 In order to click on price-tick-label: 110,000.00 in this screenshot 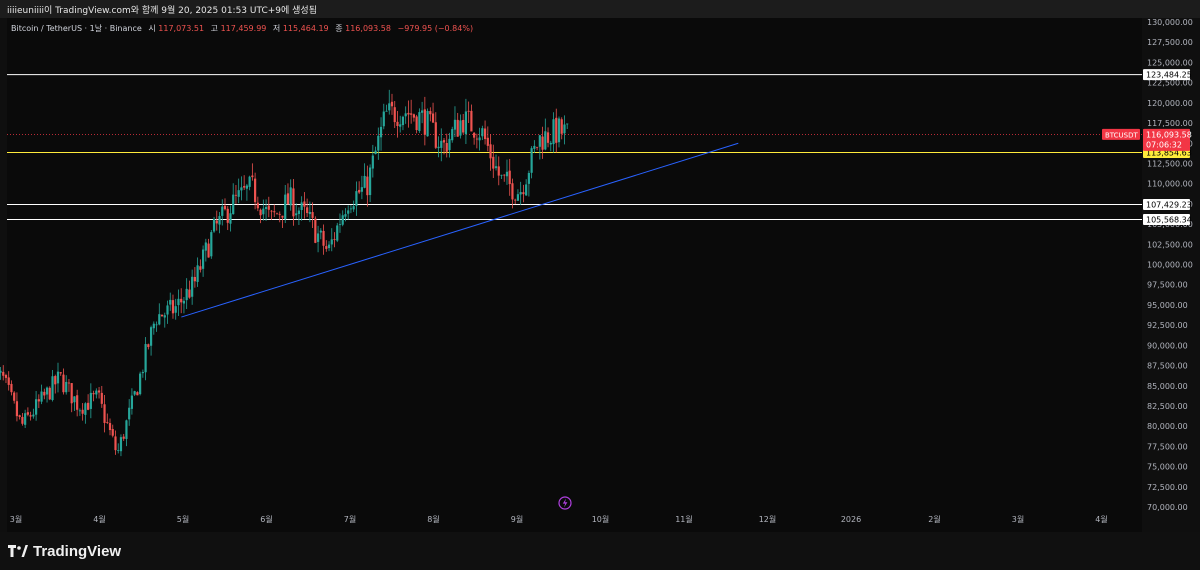, I will do `click(1170, 184)`.